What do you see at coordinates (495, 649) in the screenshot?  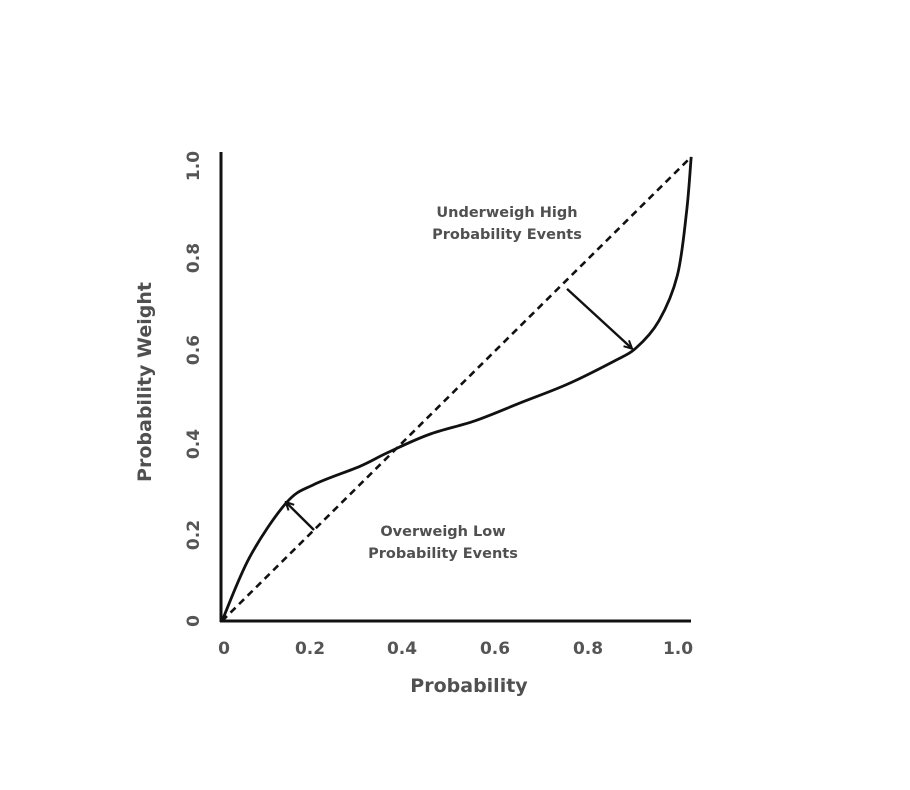 I see `x-tick-label: 0.6` at bounding box center [495, 649].